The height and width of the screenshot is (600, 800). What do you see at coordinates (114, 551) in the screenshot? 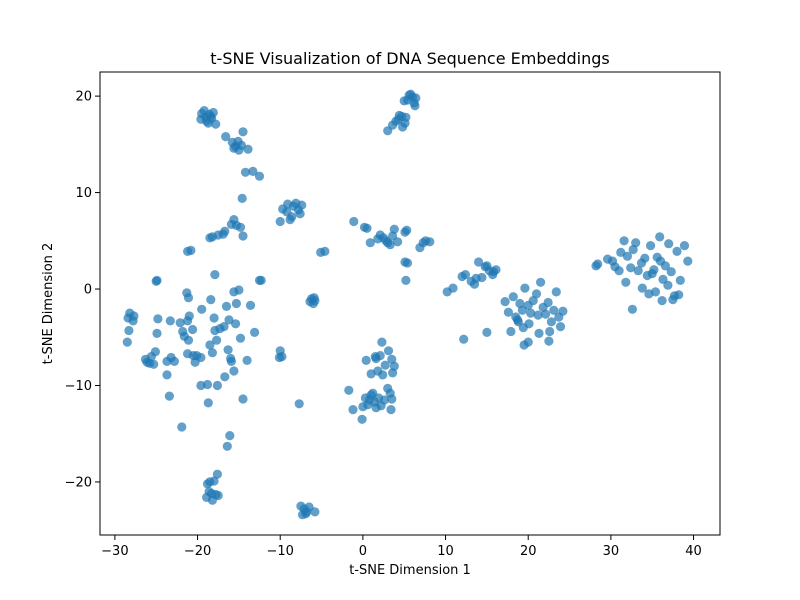
I see `x-tick-label: −30` at bounding box center [114, 551].